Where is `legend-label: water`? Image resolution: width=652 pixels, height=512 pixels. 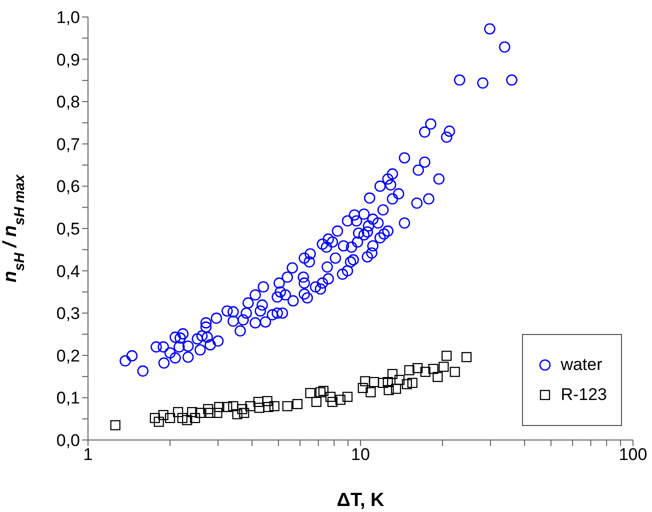 legend-label: water is located at coordinates (581, 365).